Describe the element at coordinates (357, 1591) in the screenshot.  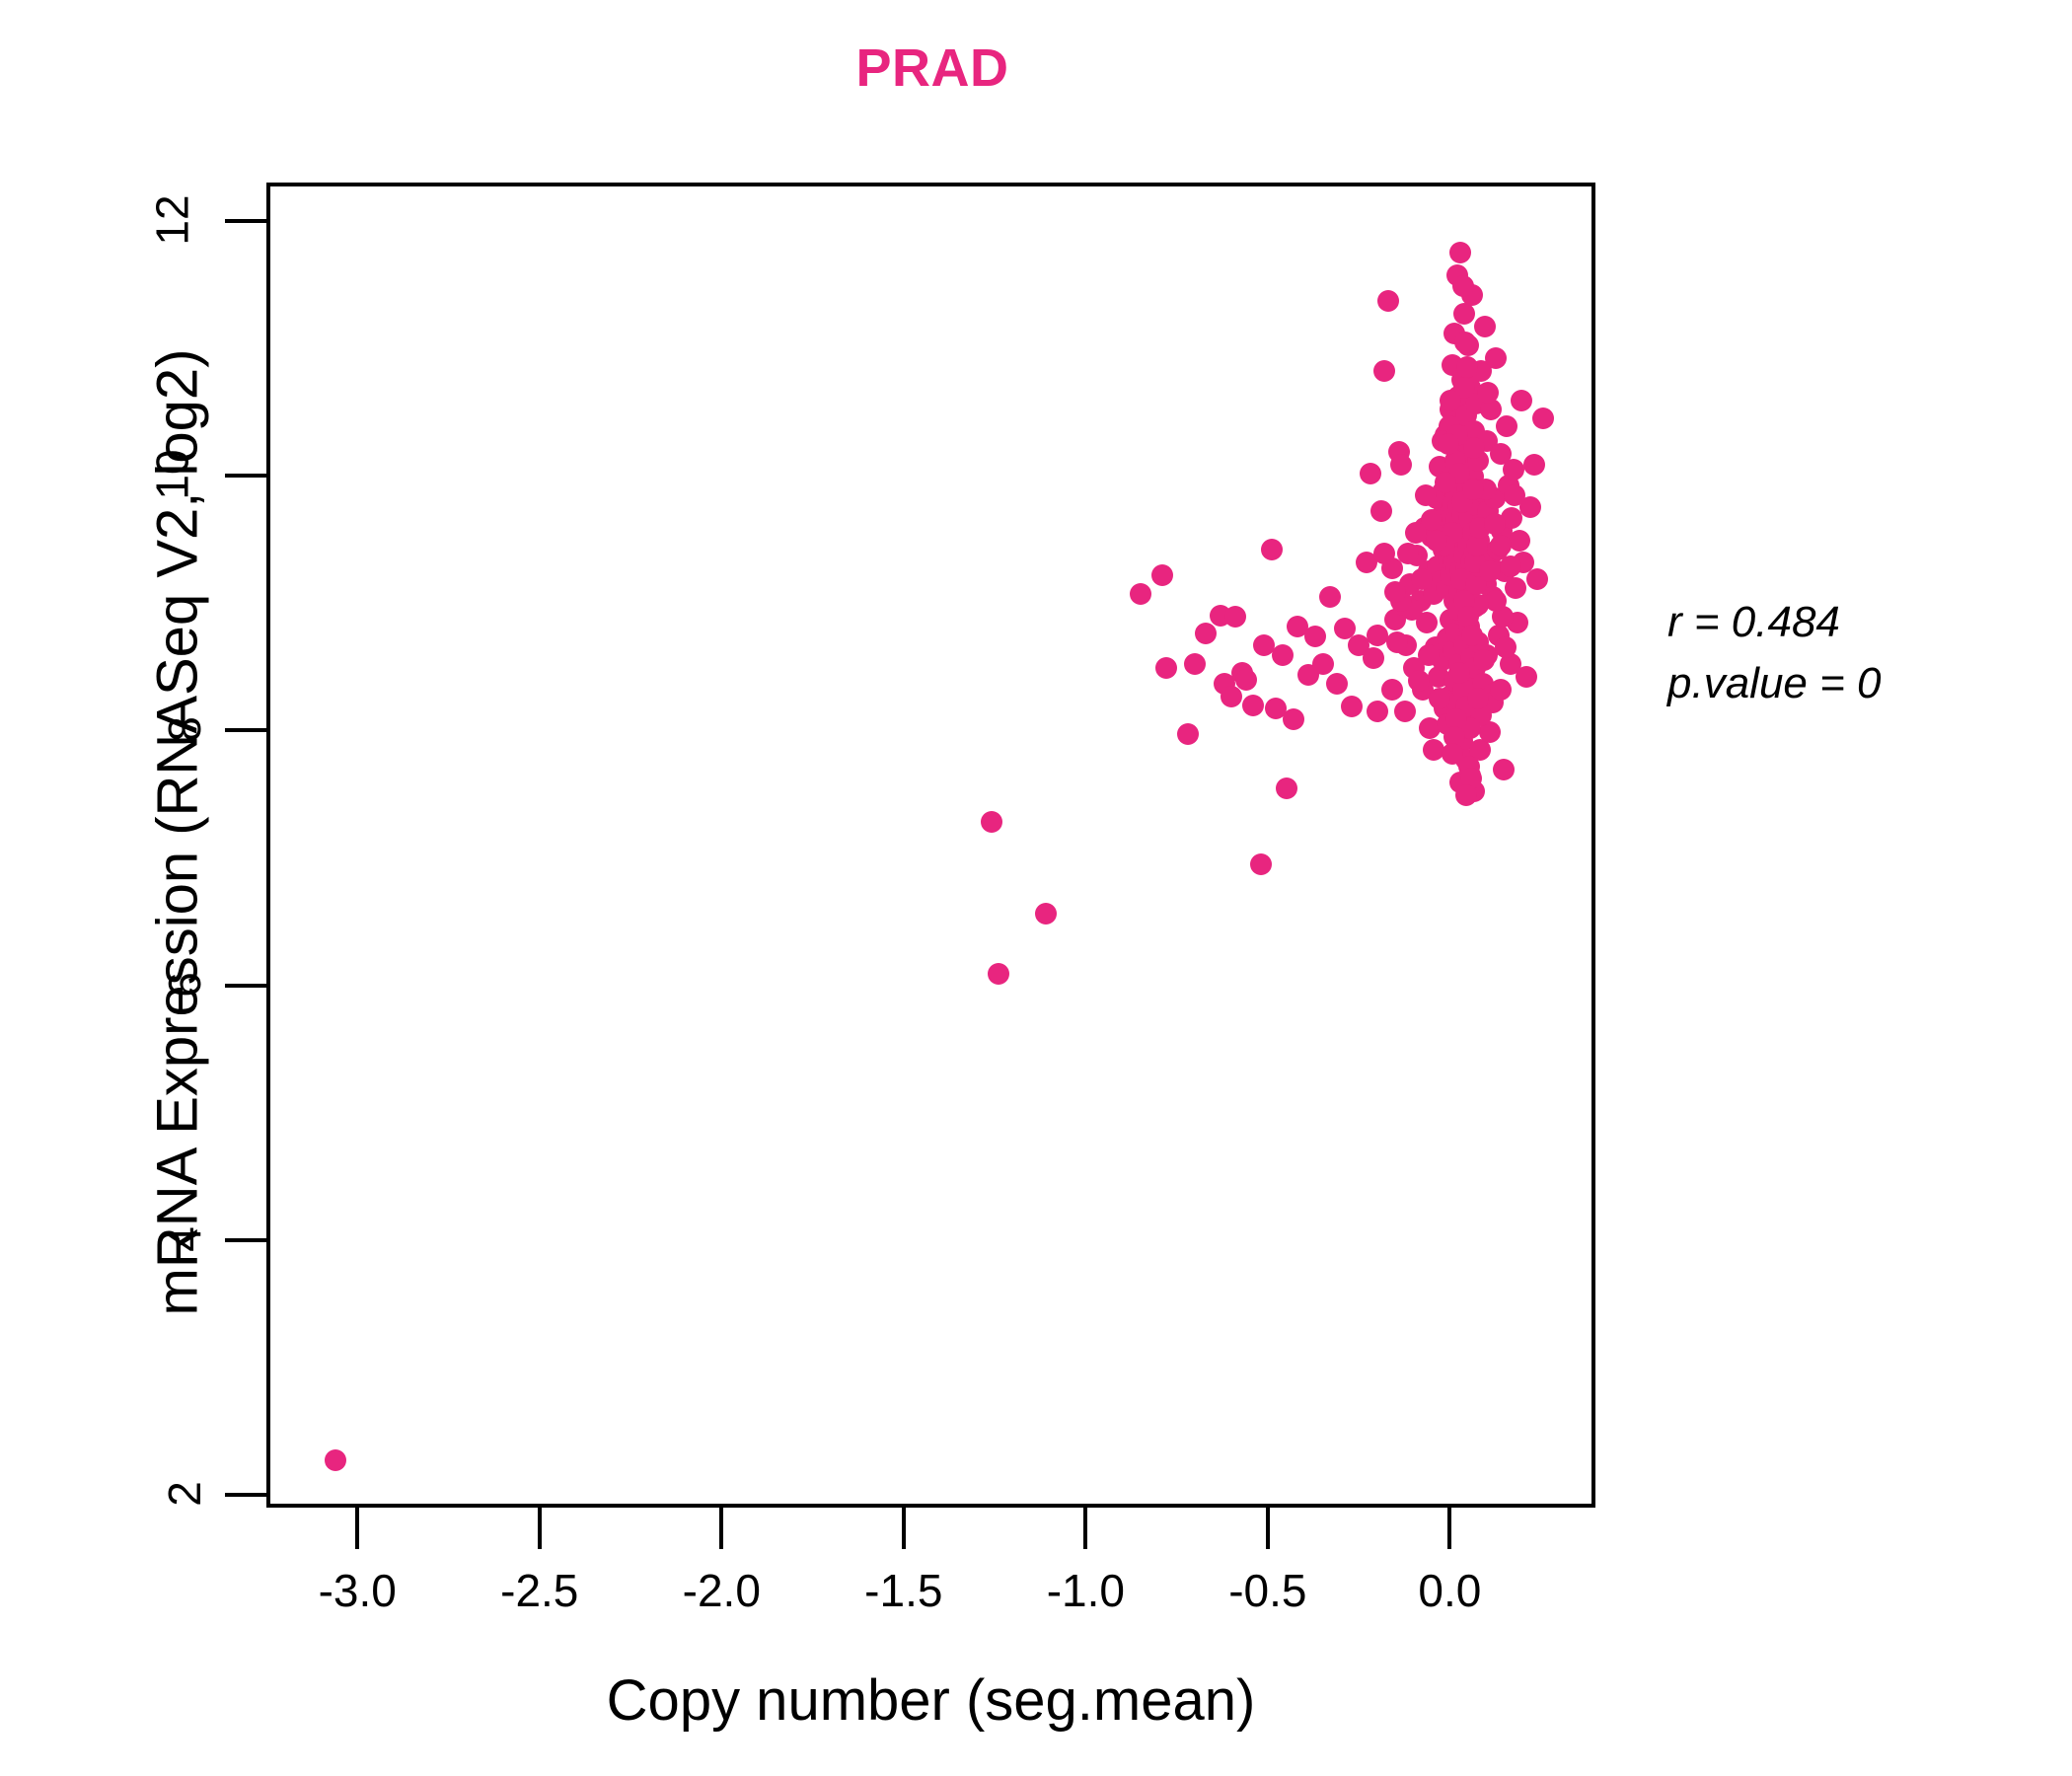
I see `x-tick-label: -3.0` at that location.